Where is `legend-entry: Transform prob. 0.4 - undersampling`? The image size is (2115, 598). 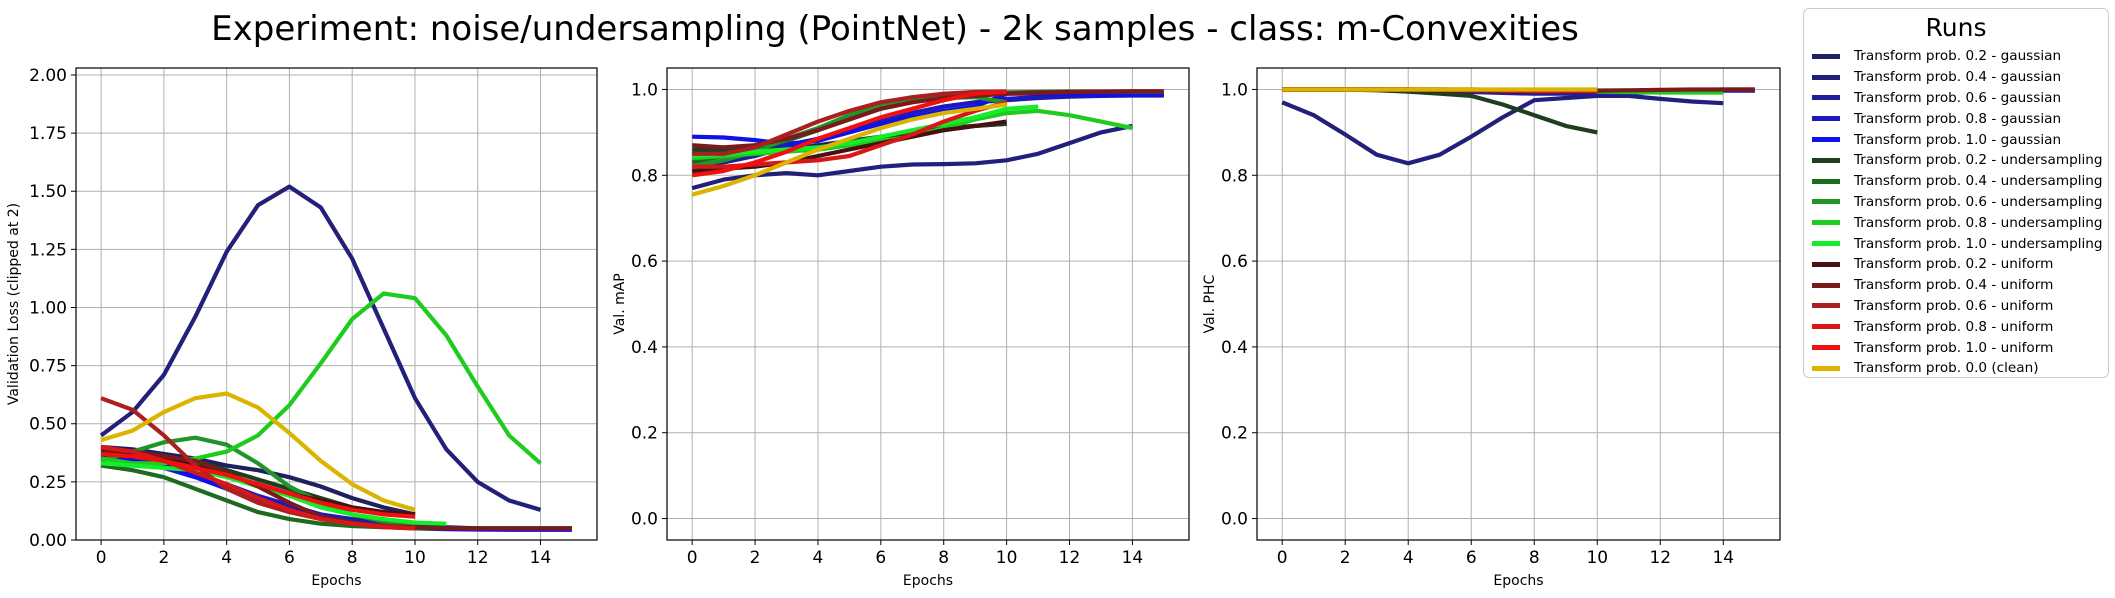 legend-entry: Transform prob. 0.4 - undersampling is located at coordinates (1958, 181).